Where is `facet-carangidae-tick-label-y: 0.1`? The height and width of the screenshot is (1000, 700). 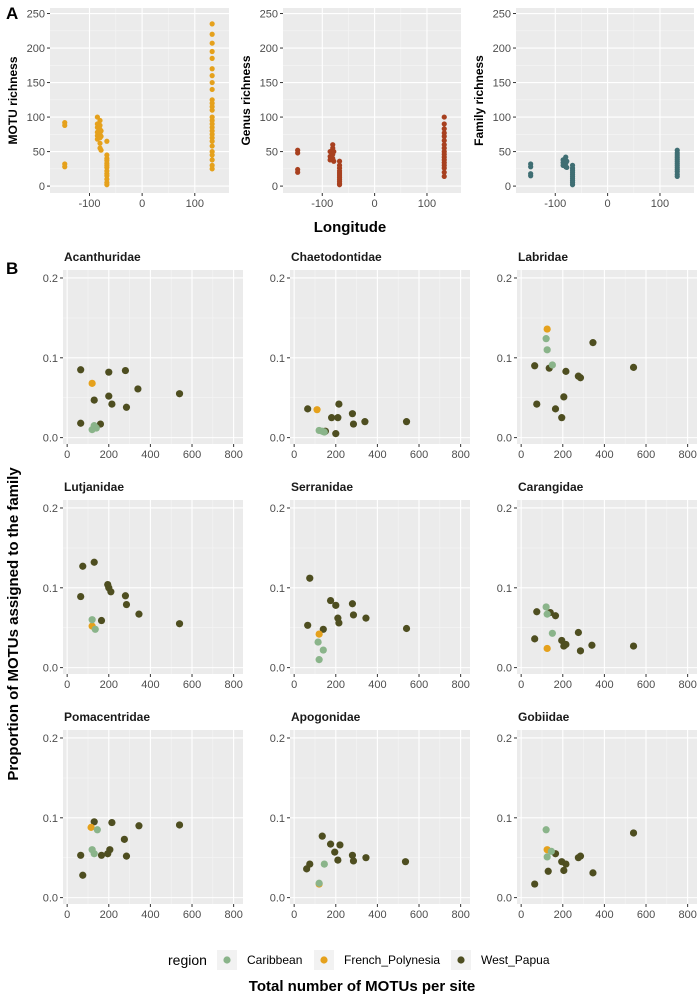
facet-carangidae-tick-label-y: 0.1 is located at coordinates (504, 589).